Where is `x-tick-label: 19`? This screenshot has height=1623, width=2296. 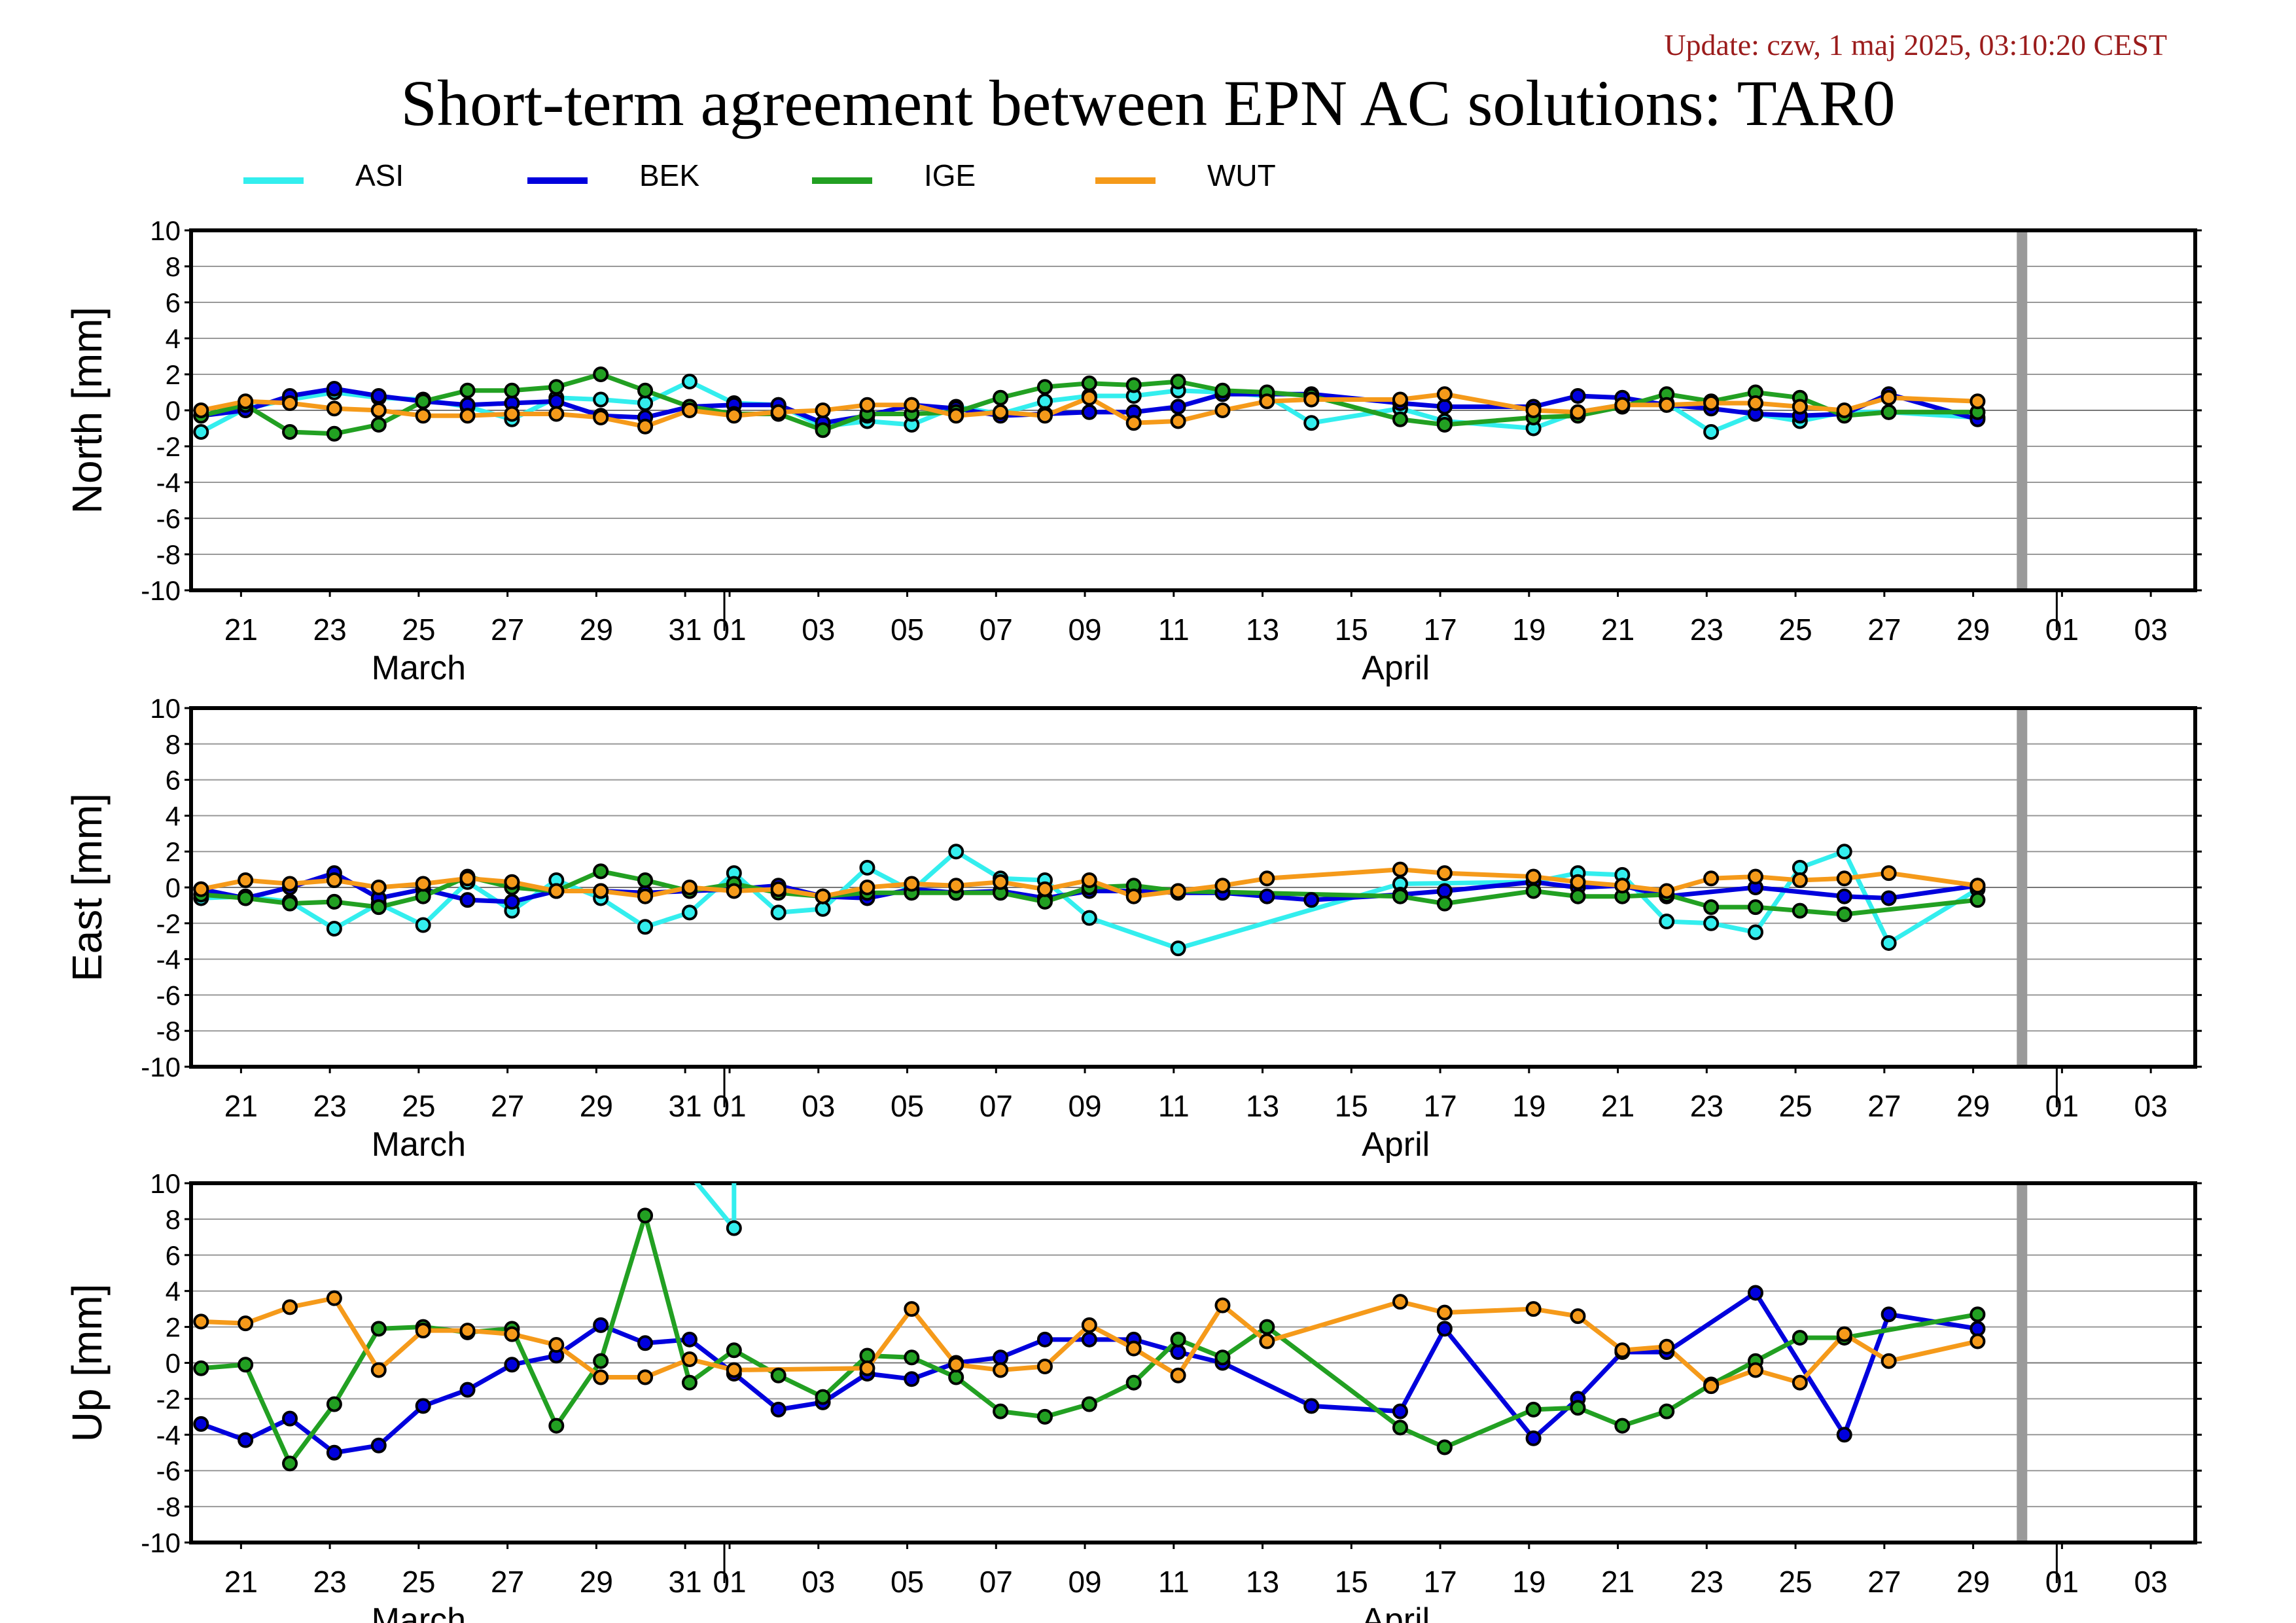
x-tick-label: 19 is located at coordinates (1528, 1106).